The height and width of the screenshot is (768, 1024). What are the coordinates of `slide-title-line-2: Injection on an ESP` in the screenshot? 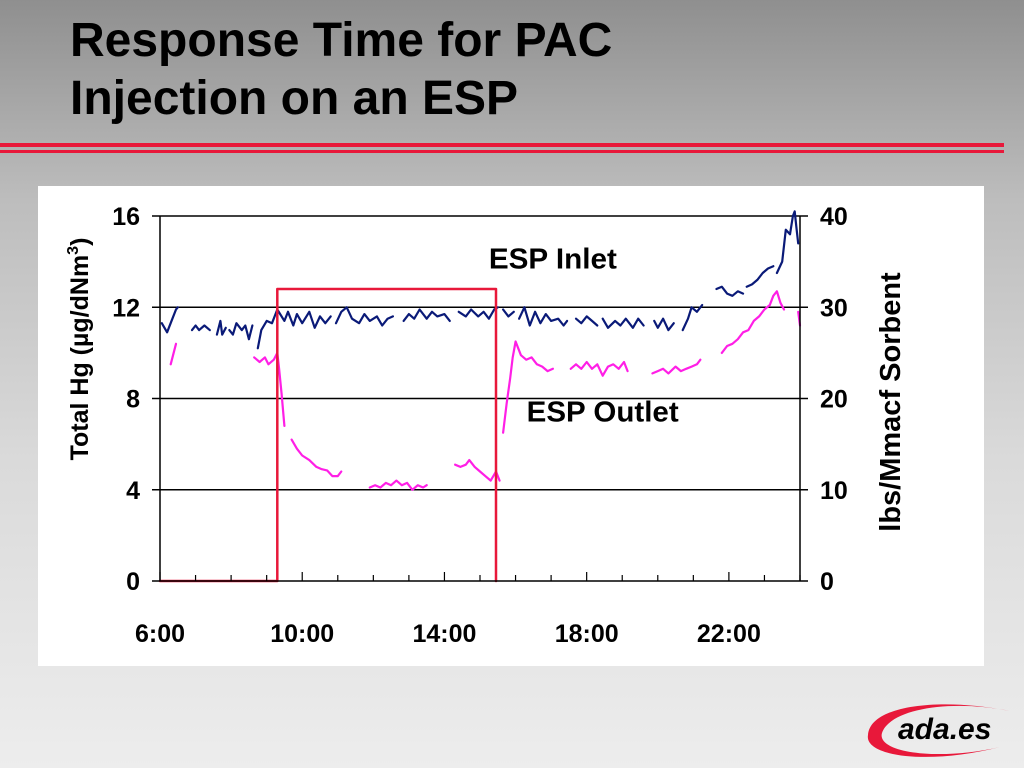 It's located at (294, 98).